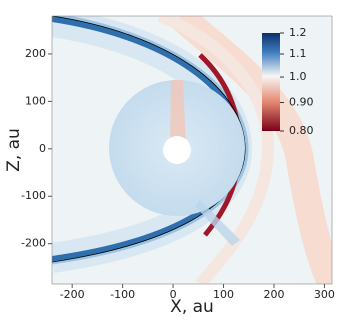 The height and width of the screenshot is (328, 349). I want to click on x-axis-label: X, au, so click(192, 307).